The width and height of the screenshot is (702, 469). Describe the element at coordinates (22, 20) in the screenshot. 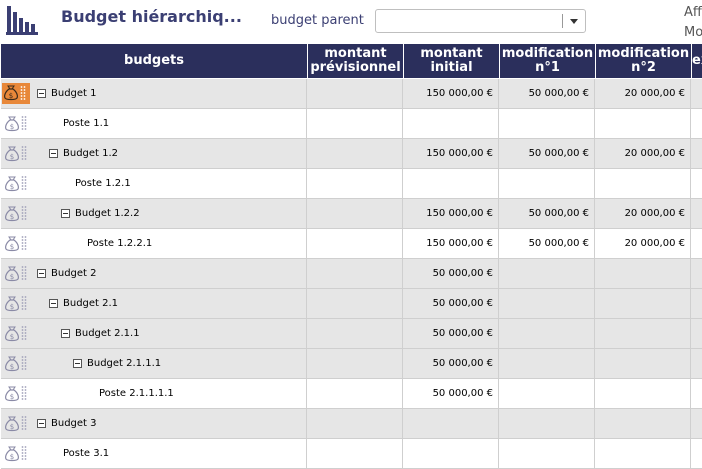

I see `bar-chart-icon` at that location.